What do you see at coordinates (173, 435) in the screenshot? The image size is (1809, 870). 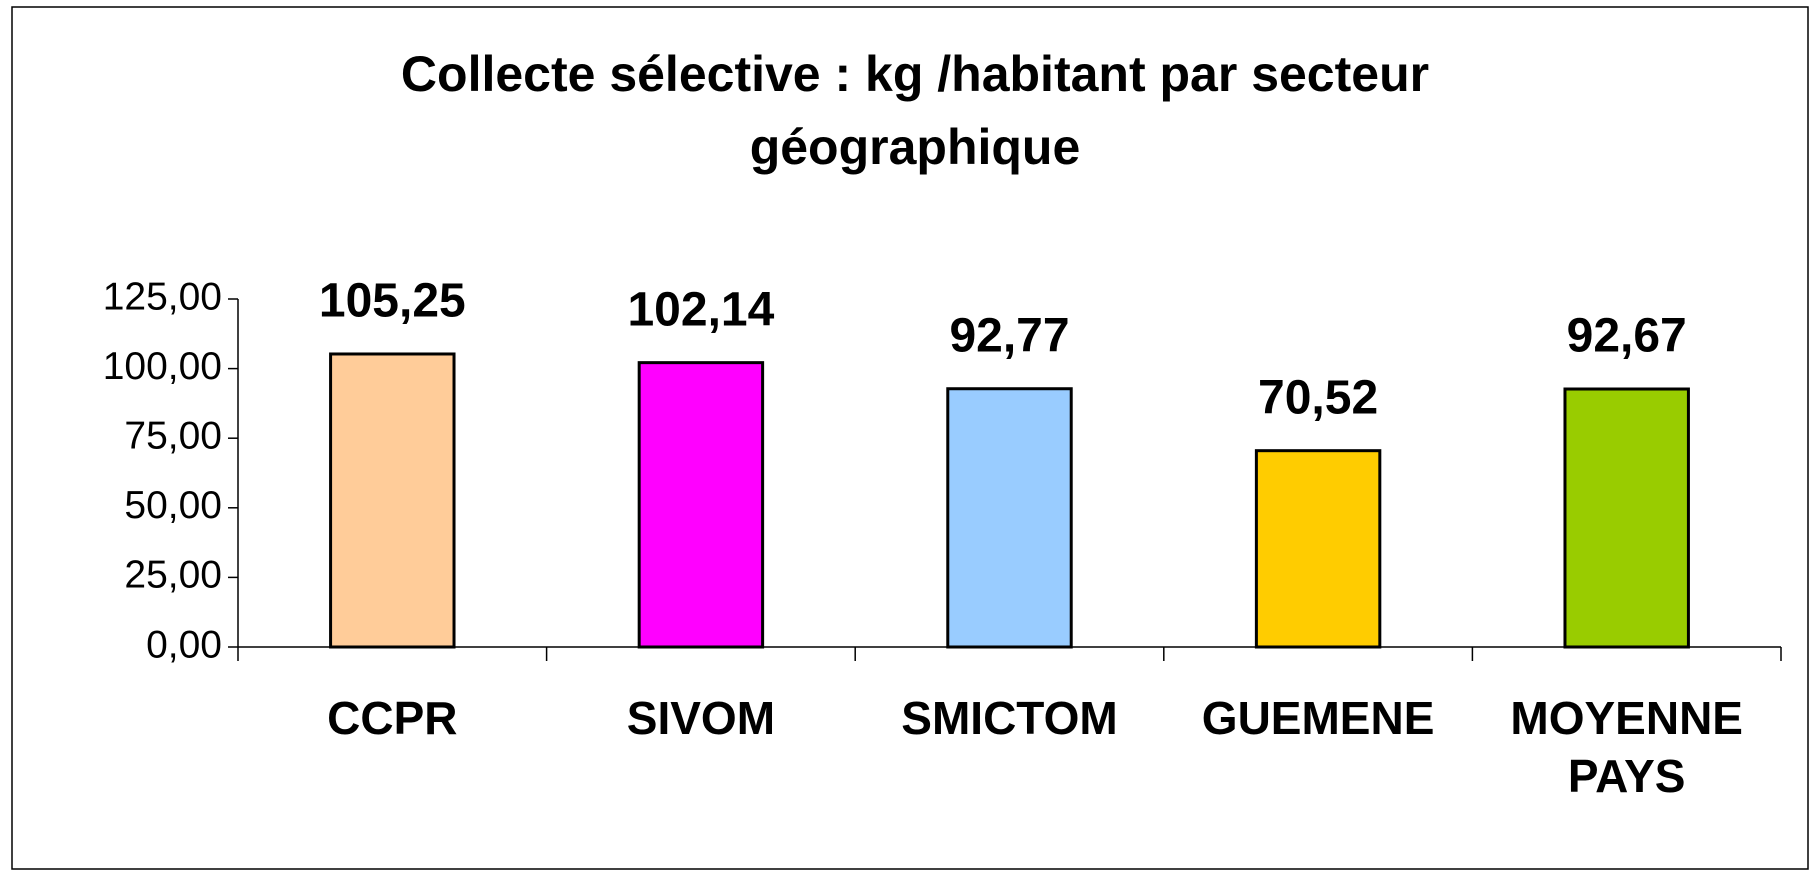 I see `y-tick-label: 75,00` at bounding box center [173, 435].